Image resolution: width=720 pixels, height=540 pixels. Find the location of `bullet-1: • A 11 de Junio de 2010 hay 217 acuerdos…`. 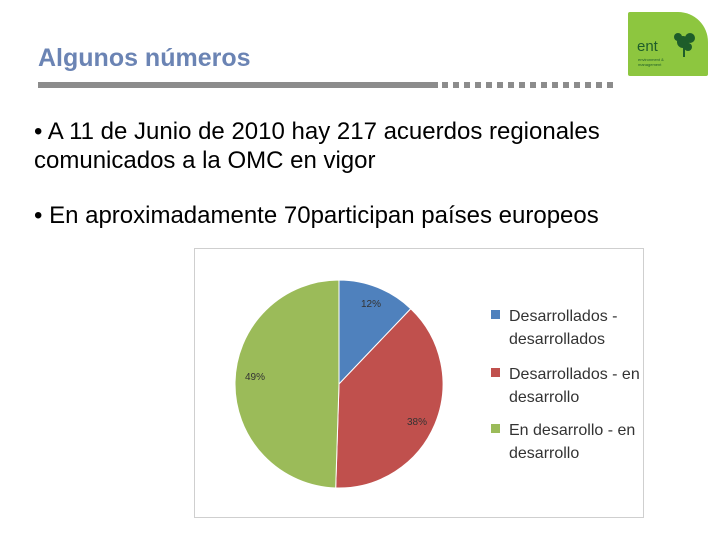

bullet-1: • A 11 de Junio de 2010 hay 217 acuerdos… is located at coordinates (317, 146).